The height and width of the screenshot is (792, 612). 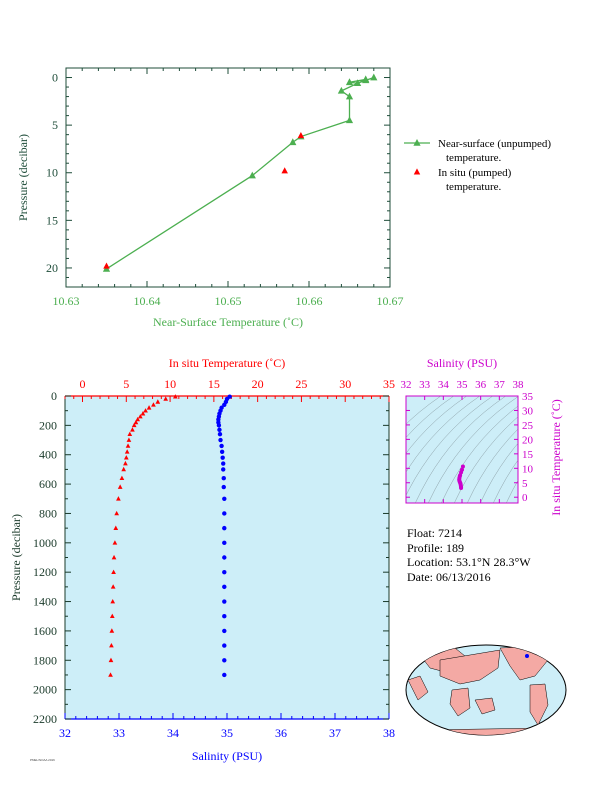 What do you see at coordinates (463, 385) in the screenshot?
I see `ts-x-tick-label: 35` at bounding box center [463, 385].